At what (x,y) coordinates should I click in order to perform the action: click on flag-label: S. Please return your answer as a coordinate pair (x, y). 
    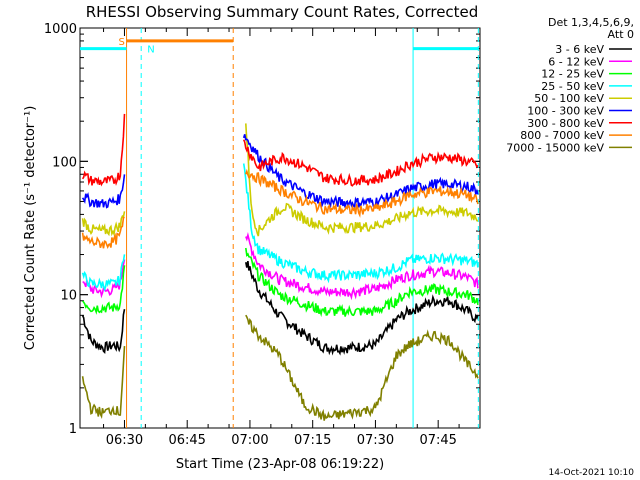
    Looking at the image, I should click on (122, 42).